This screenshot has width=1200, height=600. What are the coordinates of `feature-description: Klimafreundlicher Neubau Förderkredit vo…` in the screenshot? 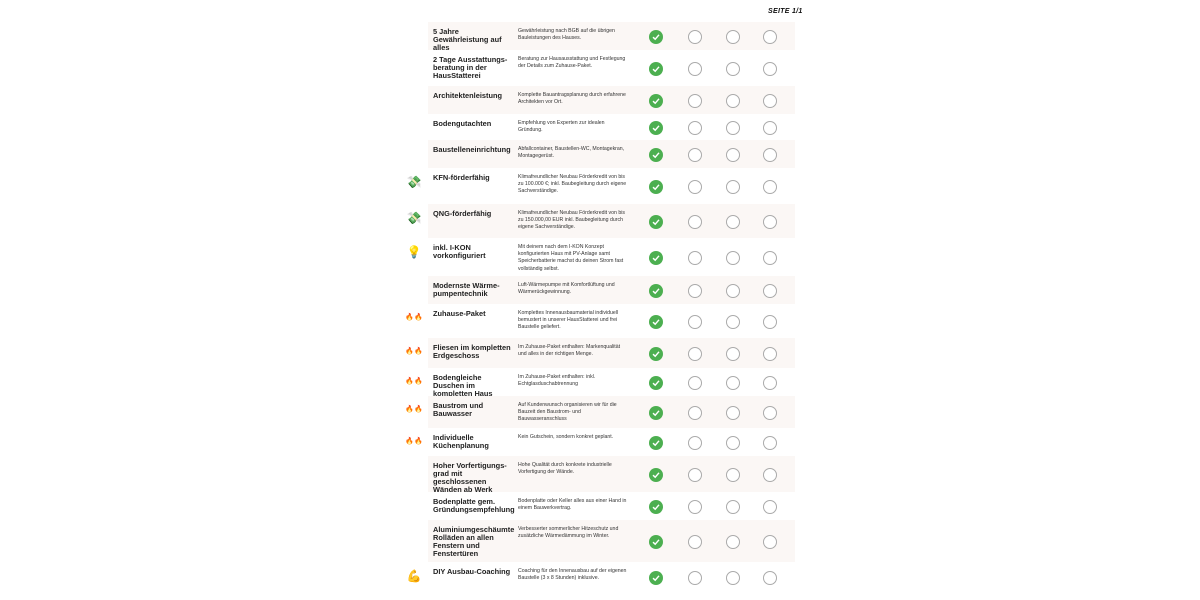 It's located at (571, 220).